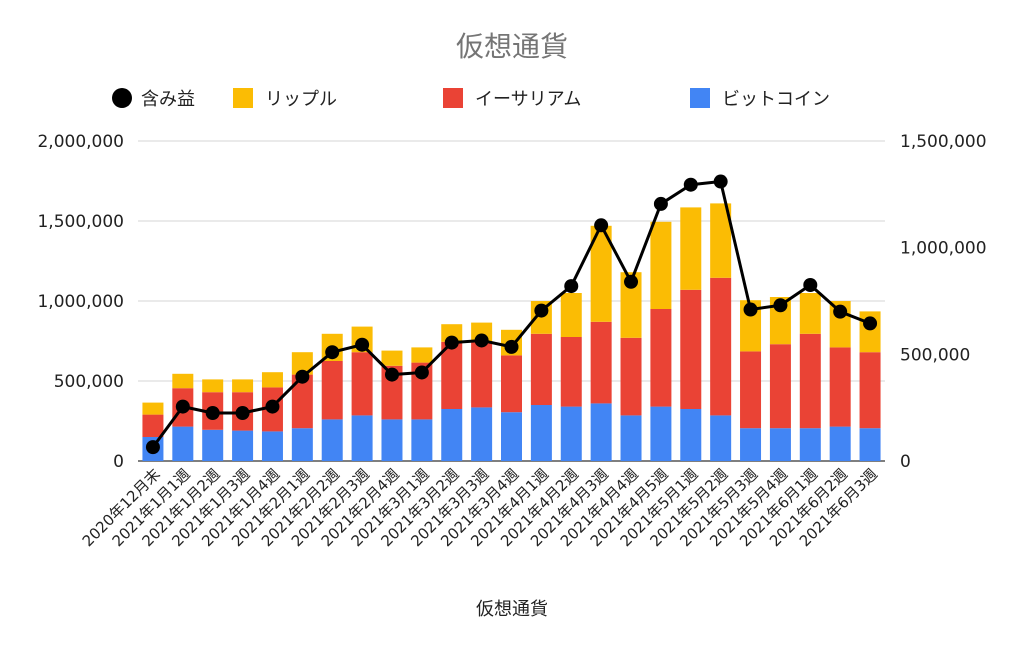 The height and width of the screenshot is (655, 1024). I want to click on y-tick-label: 500,000, so click(89, 382).